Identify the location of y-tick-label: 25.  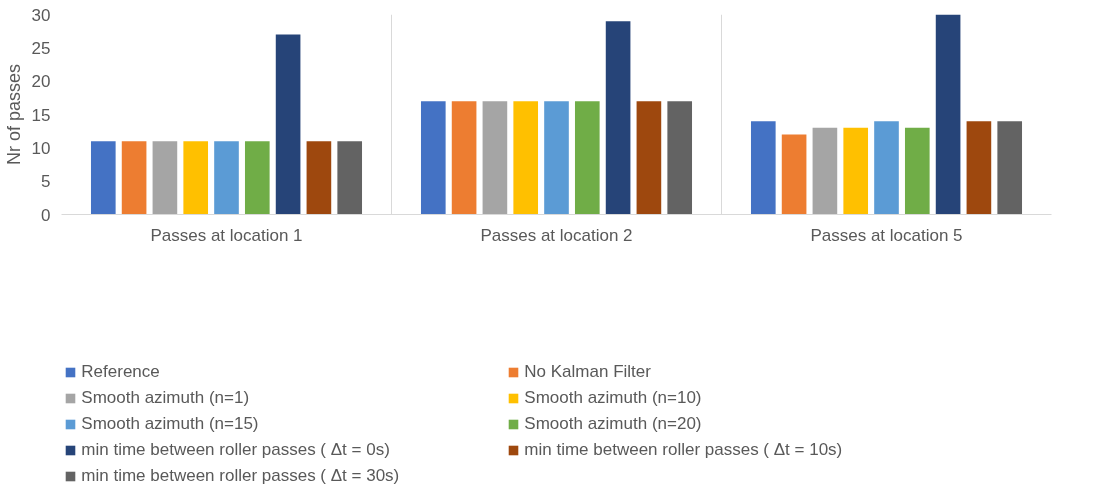
(41, 48).